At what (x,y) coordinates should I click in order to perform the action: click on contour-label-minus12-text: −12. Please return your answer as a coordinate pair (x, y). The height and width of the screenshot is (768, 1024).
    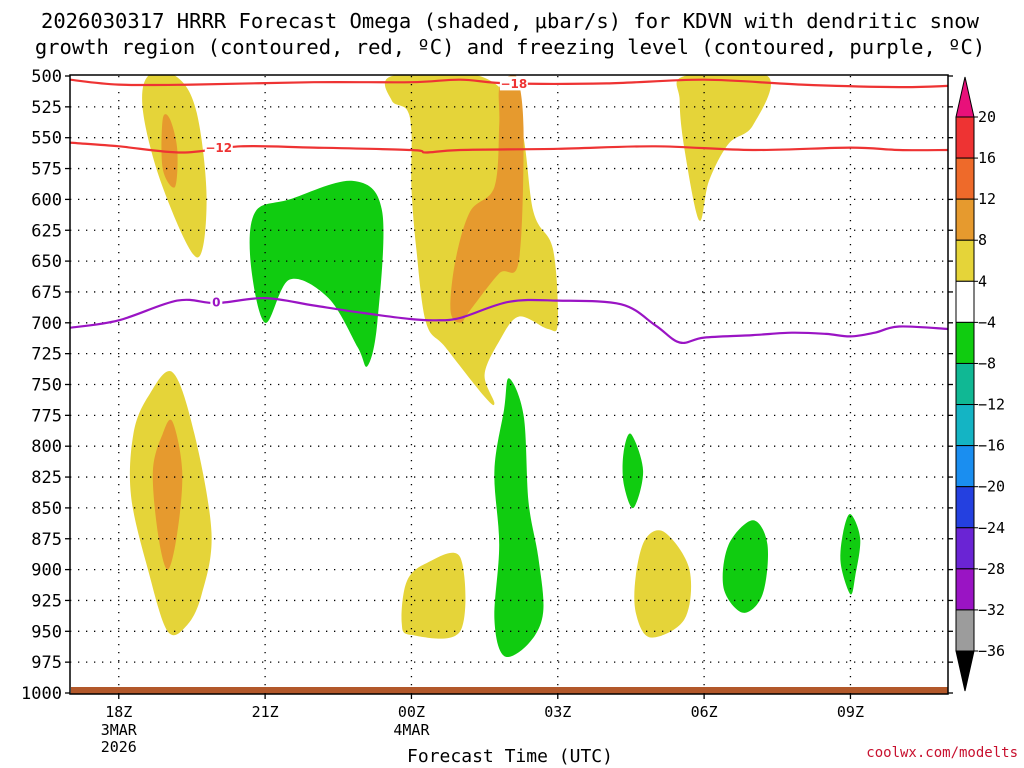
    Looking at the image, I should click on (218, 148).